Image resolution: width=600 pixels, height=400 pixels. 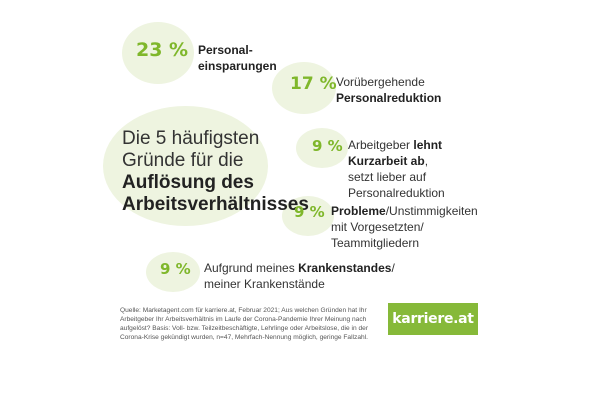 What do you see at coordinates (428, 145) in the screenshot?
I see `reason-3-bold-1: lehnt` at bounding box center [428, 145].